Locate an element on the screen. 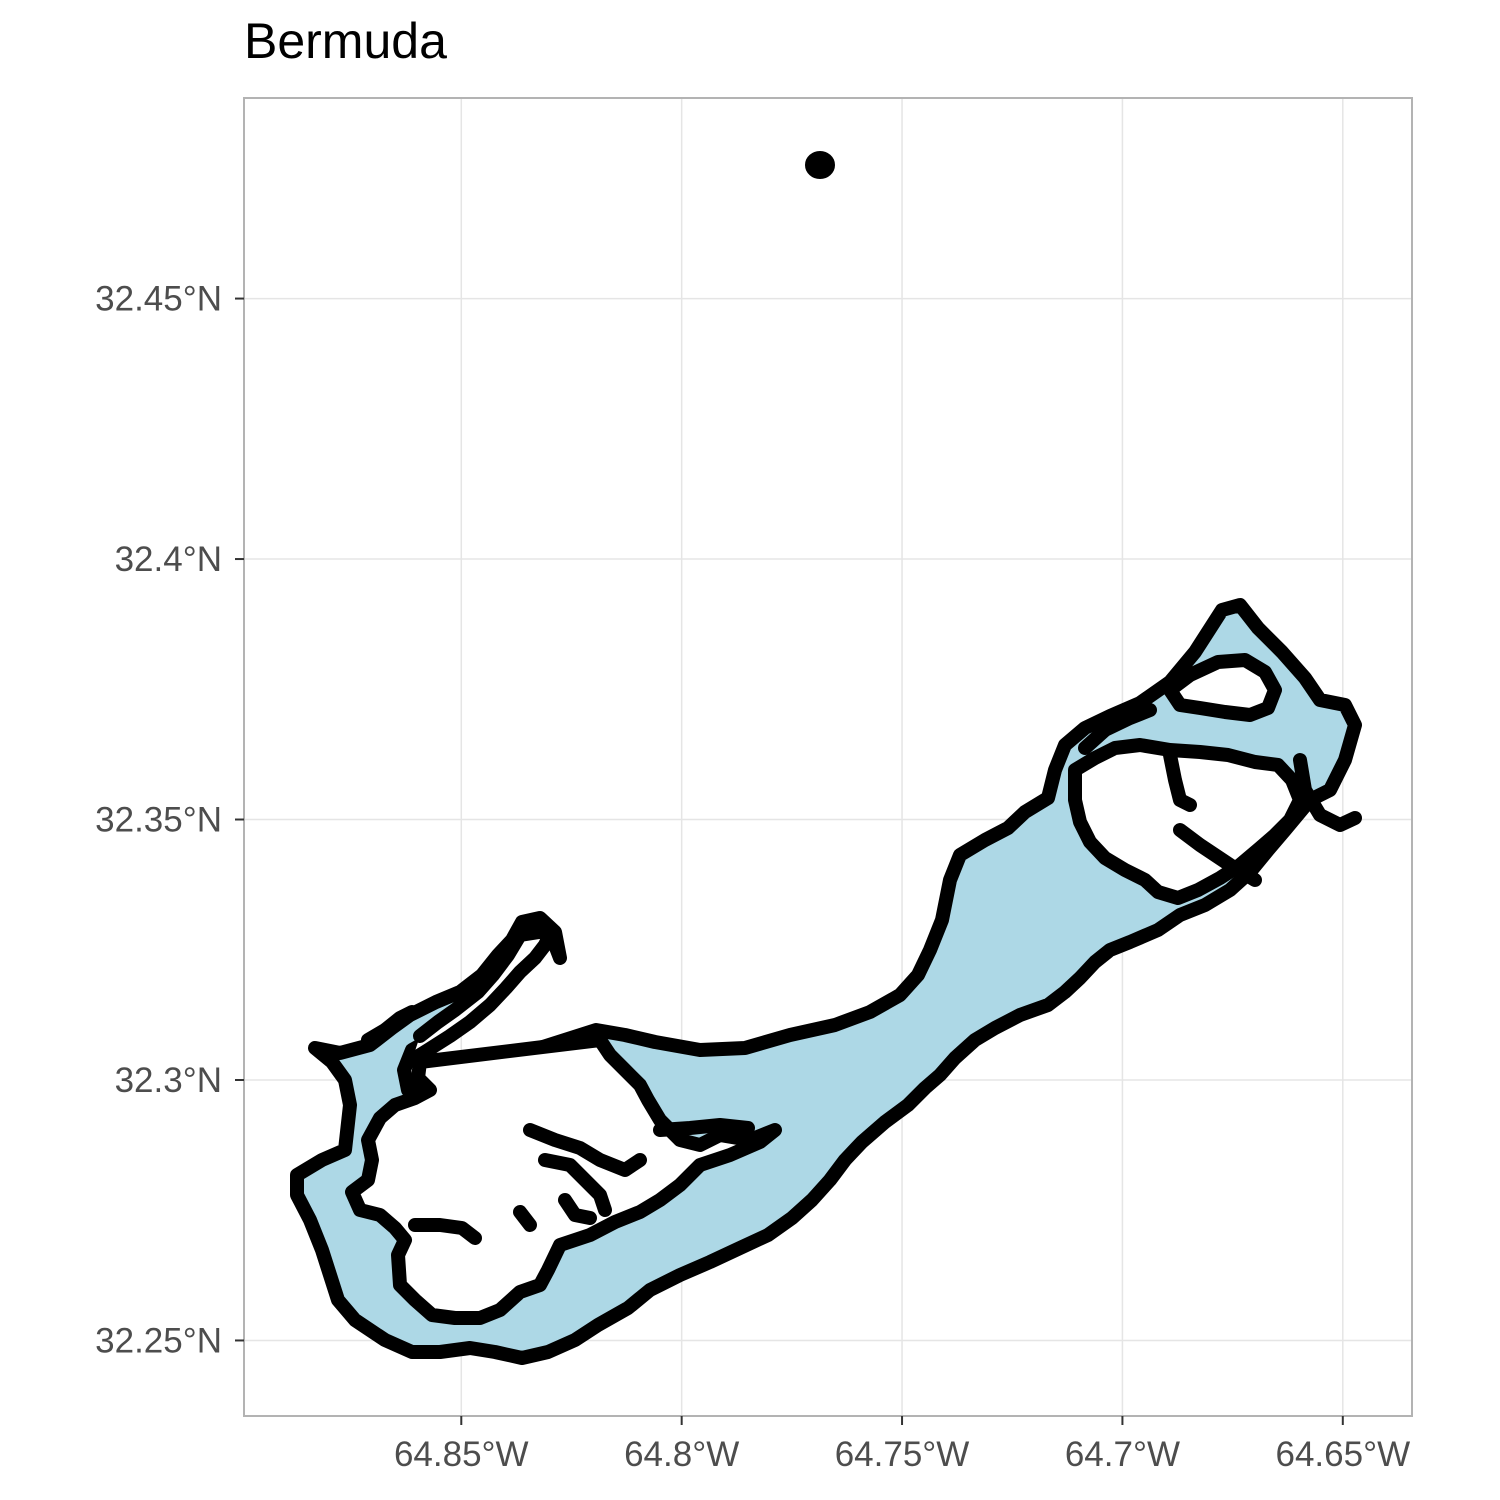 The width and height of the screenshot is (1500, 1500). coastline-detail-islet-b is located at coordinates (525, 1218).